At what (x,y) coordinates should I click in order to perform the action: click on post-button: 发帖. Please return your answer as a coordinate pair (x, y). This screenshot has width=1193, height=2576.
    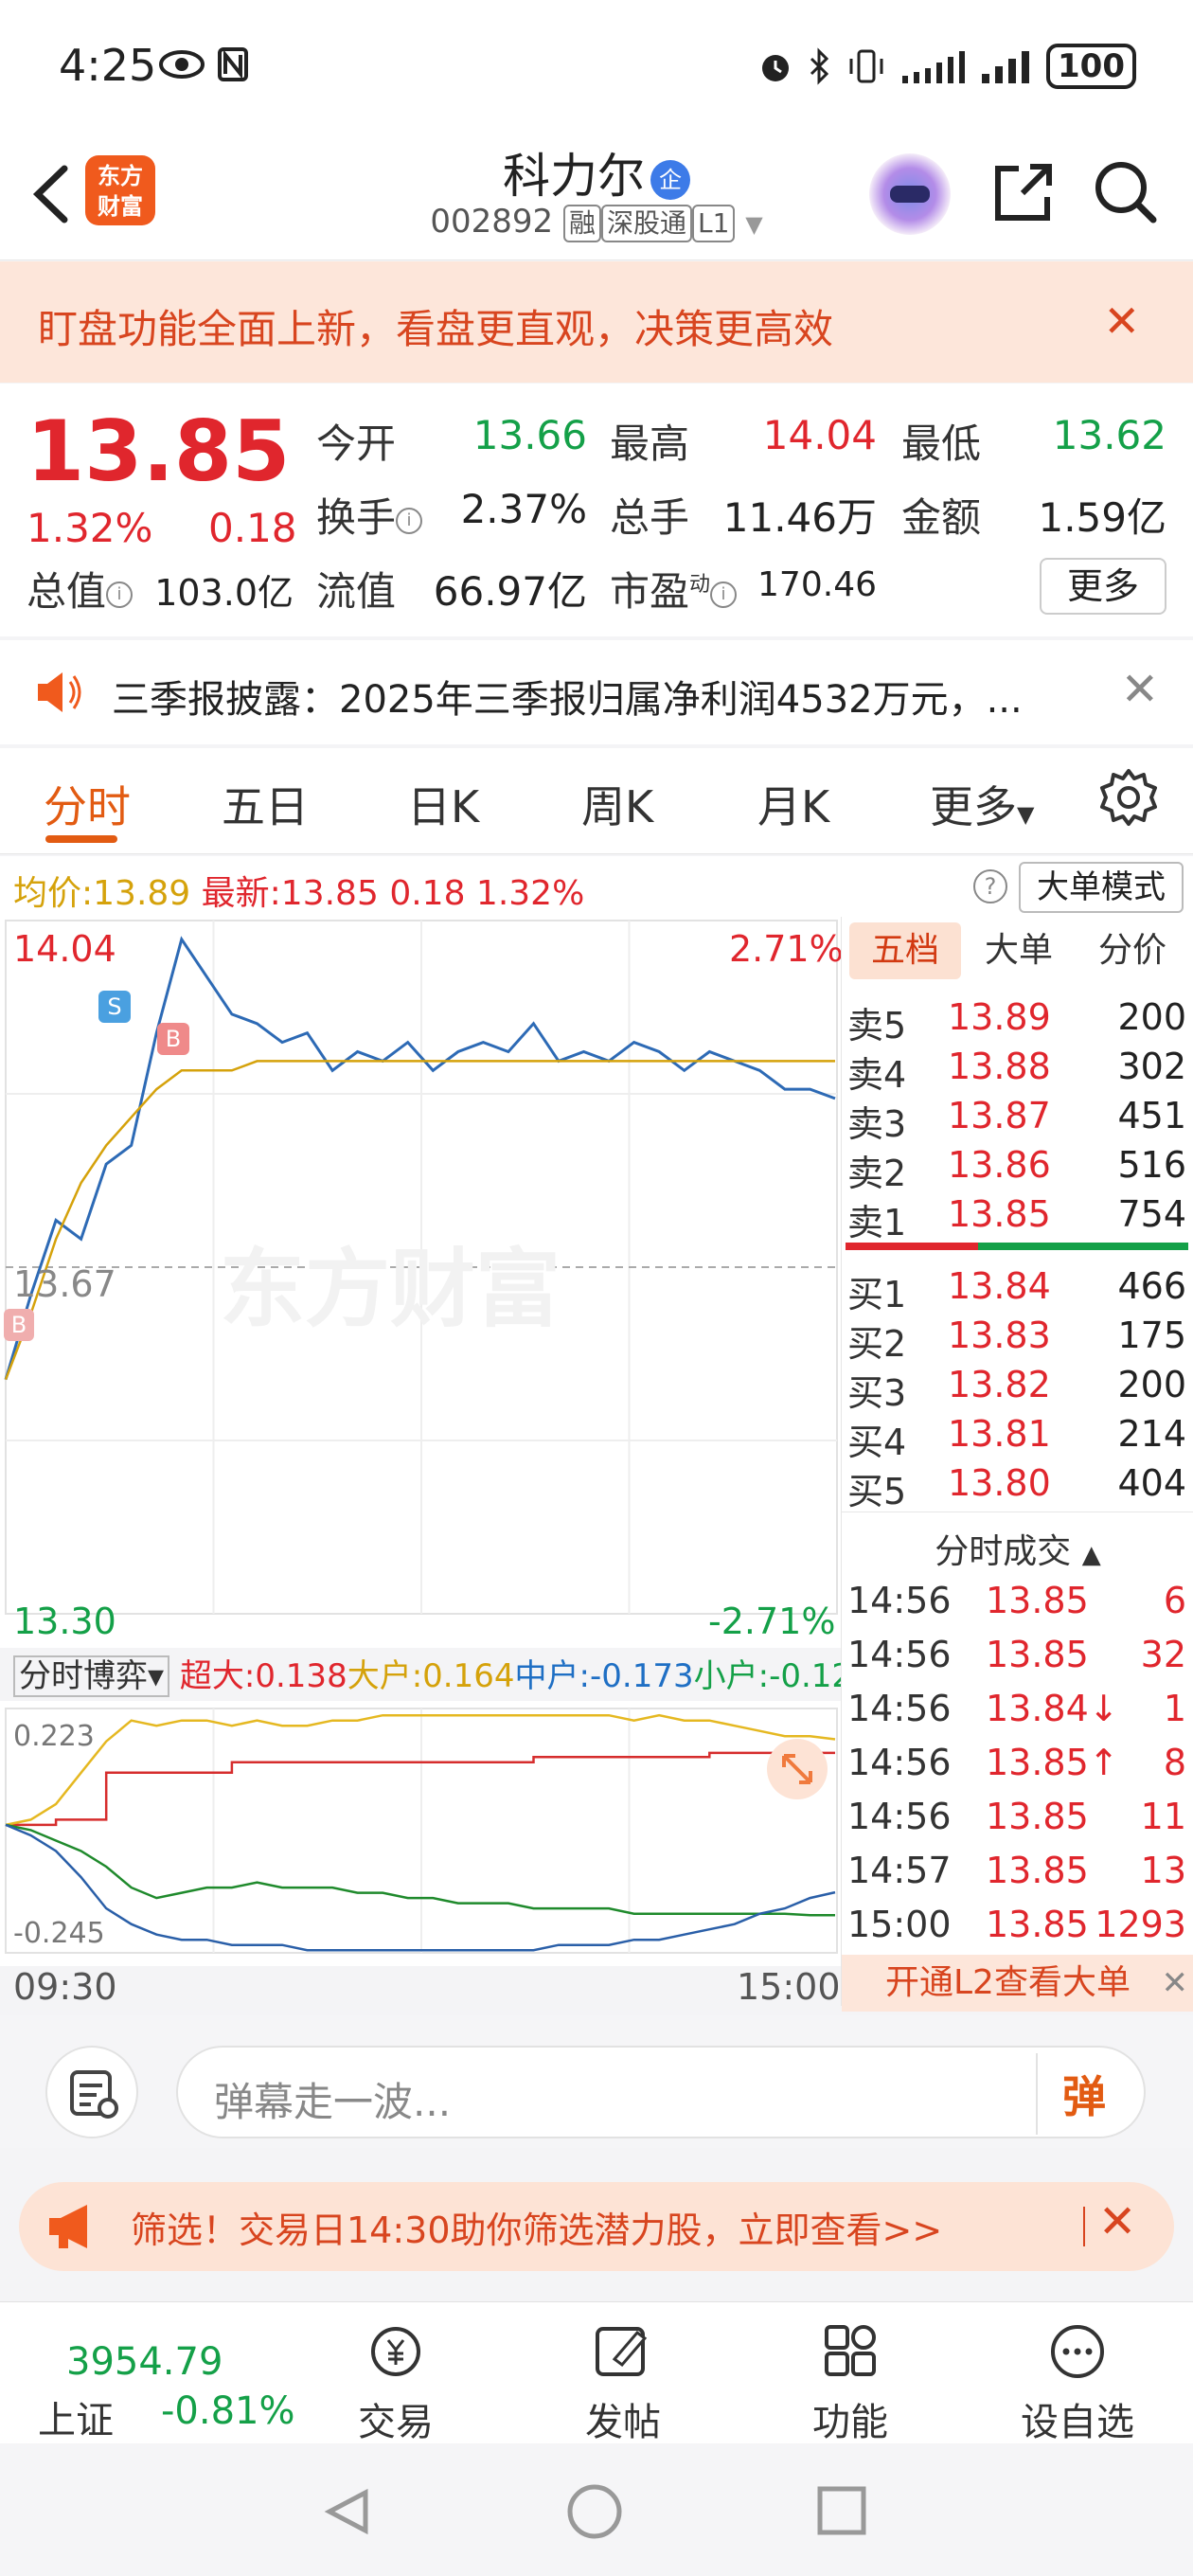
    Looking at the image, I should click on (623, 2382).